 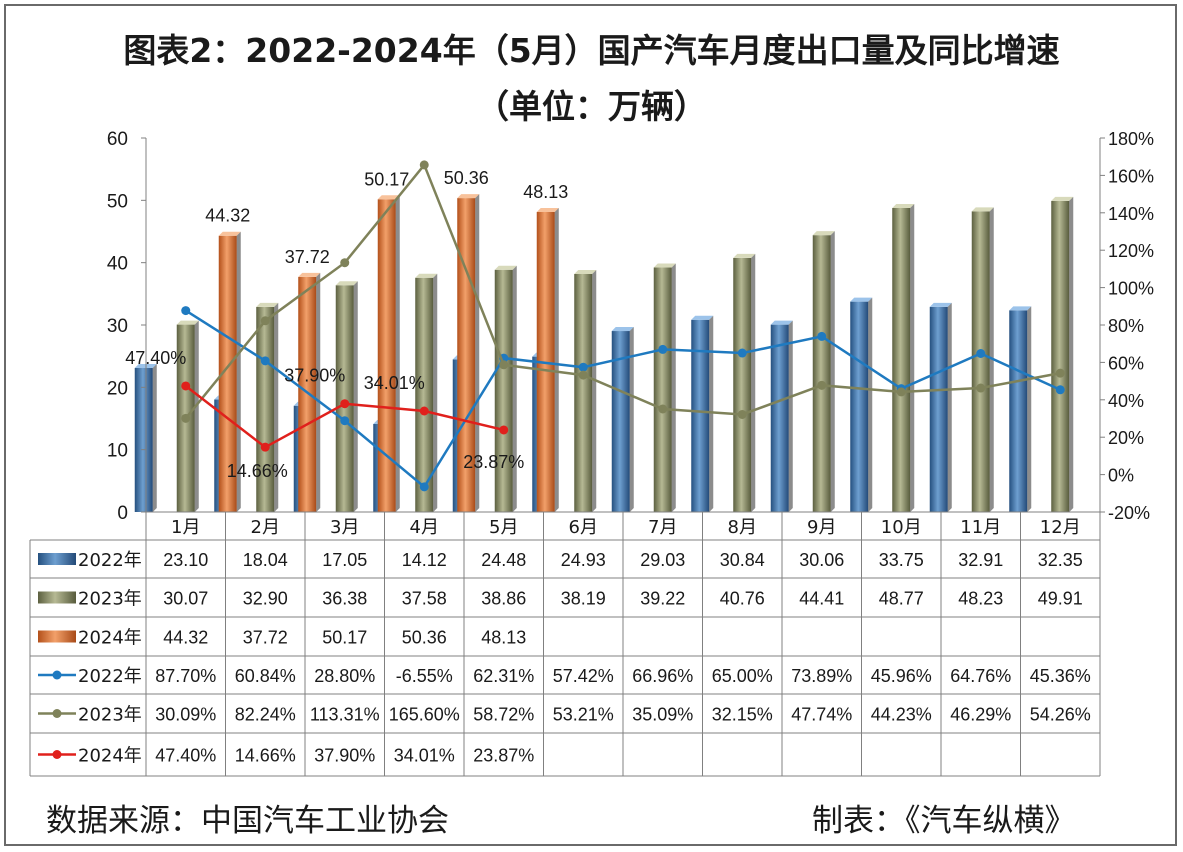 I want to click on table-cell: 47.74%, so click(x=821, y=715).